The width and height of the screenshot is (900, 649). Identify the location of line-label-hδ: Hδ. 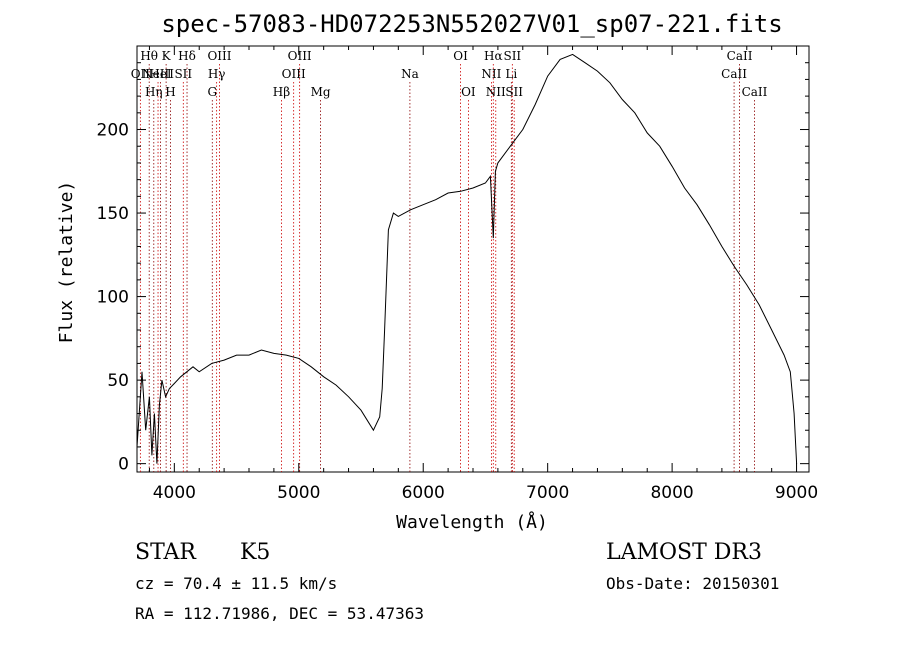
(187, 56).